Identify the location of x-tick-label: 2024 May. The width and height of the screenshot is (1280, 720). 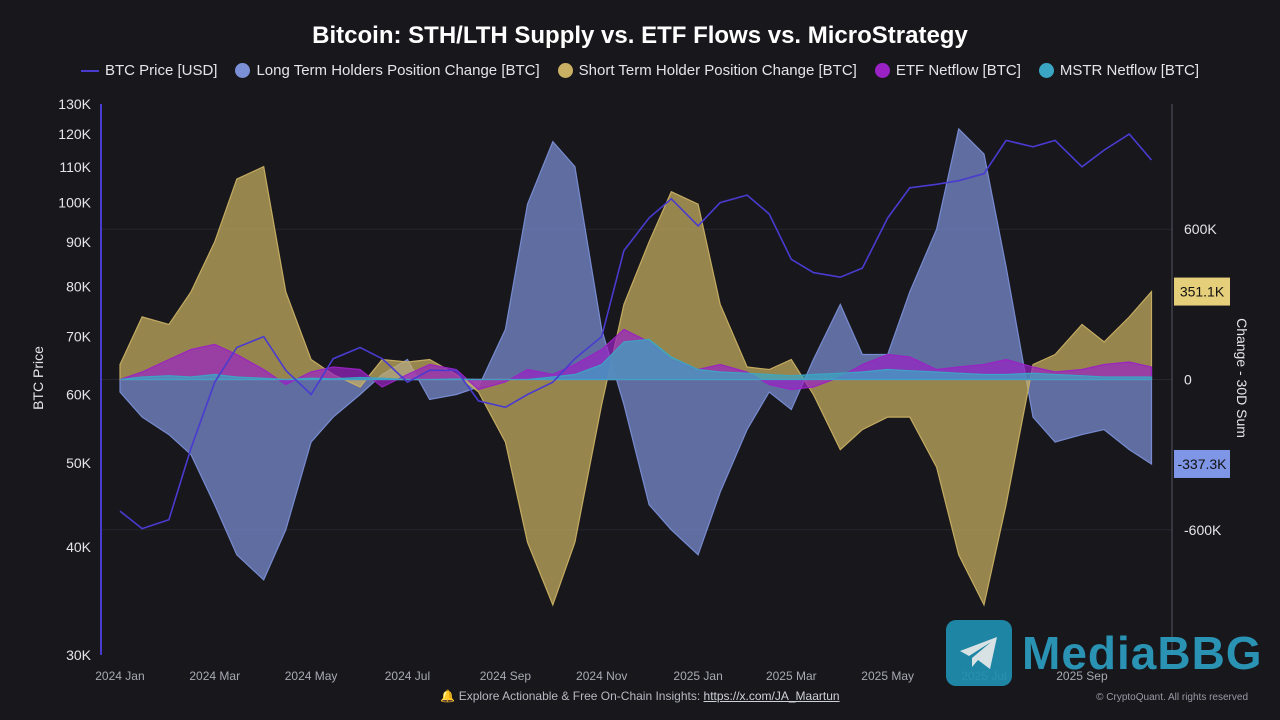
(311, 676).